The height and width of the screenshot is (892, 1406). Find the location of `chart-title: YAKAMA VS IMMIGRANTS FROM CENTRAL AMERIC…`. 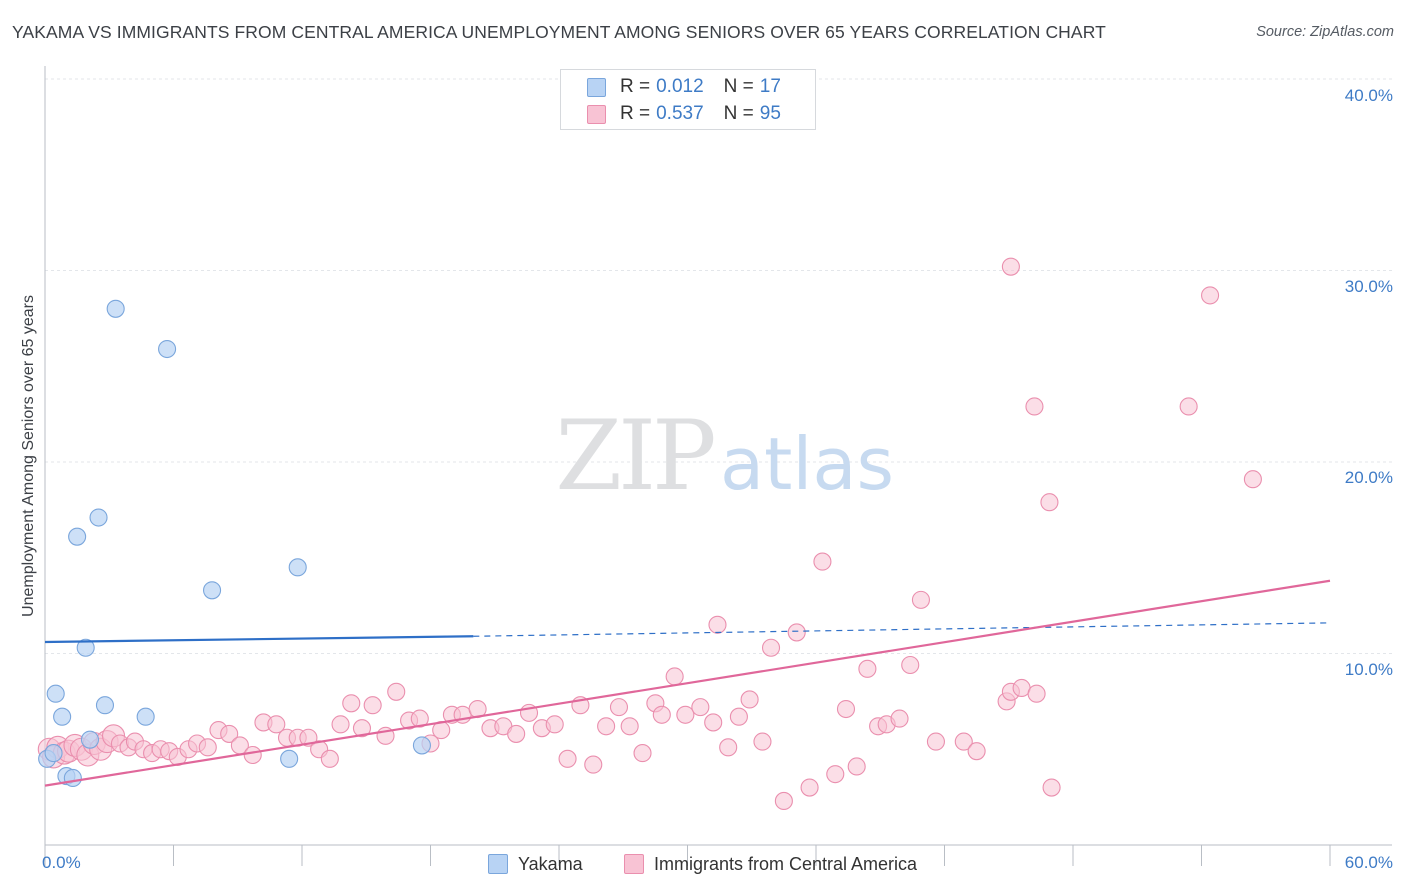

chart-title: YAKAMA VS IMMIGRANTS FROM CENTRAL AMERIC… is located at coordinates (559, 32).